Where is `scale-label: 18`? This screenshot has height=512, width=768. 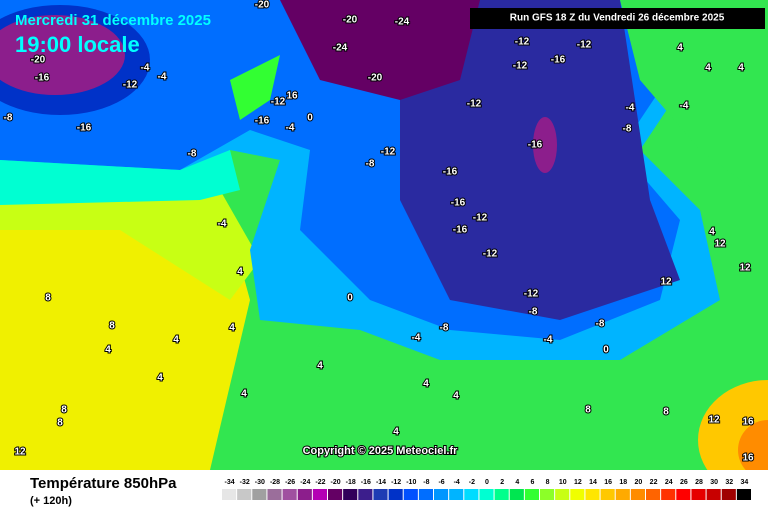
scale-label: 18 is located at coordinates (623, 482).